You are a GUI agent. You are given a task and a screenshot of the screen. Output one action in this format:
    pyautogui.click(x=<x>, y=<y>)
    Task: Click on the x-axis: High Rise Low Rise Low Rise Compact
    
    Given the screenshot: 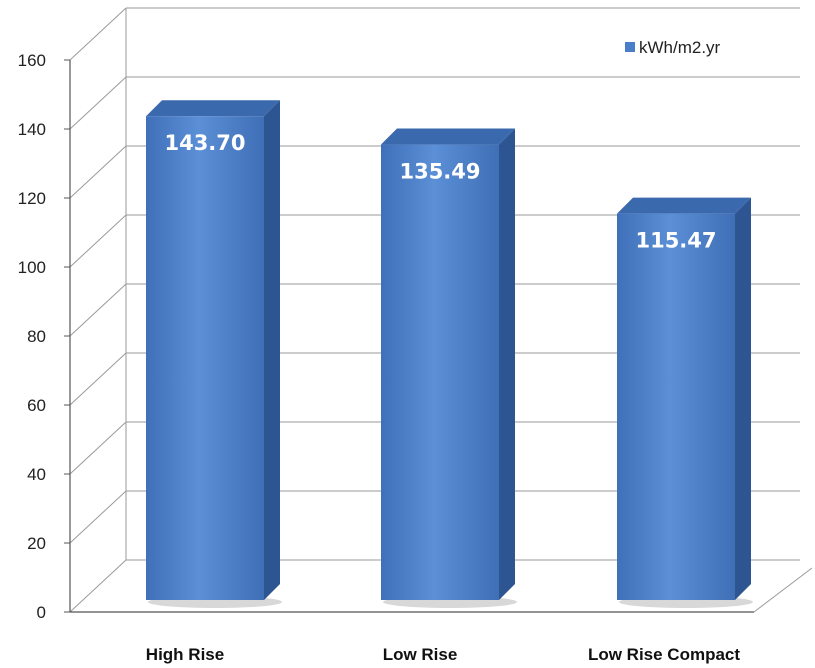 What is the action you would take?
    pyautogui.click(x=443, y=654)
    